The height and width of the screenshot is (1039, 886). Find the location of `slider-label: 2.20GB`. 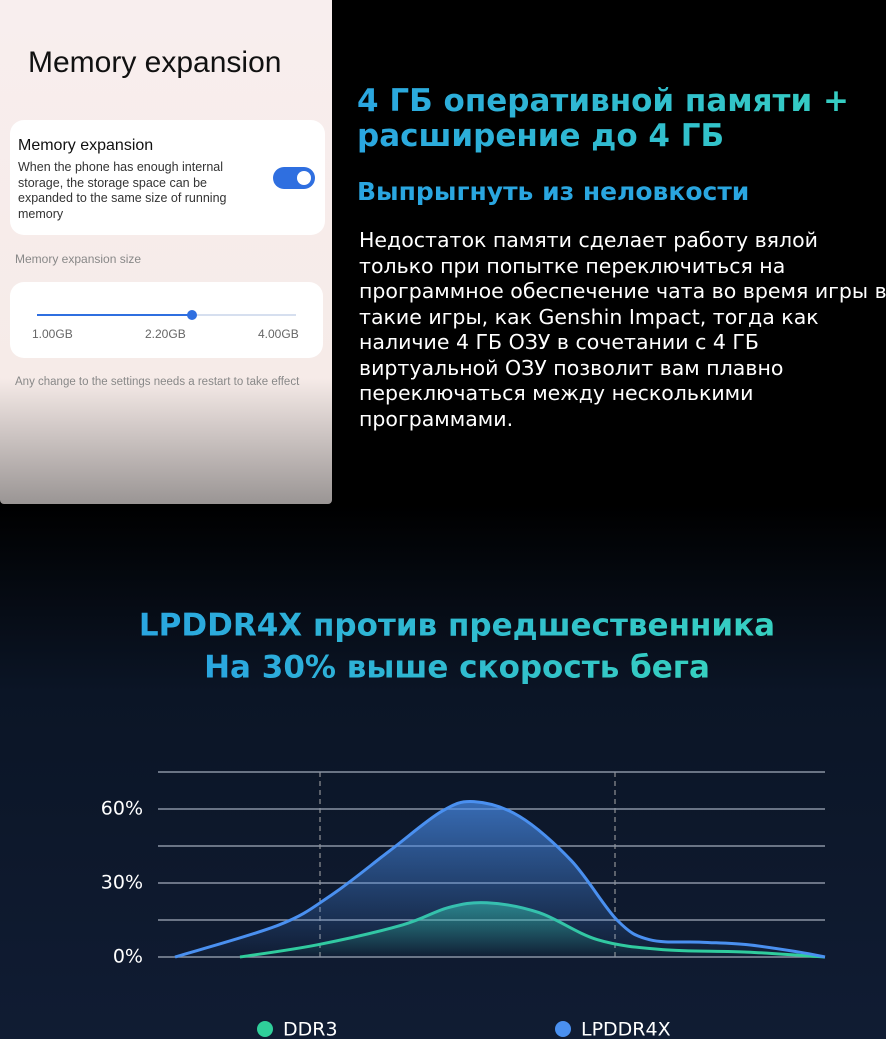

slider-label: 2.20GB is located at coordinates (165, 334).